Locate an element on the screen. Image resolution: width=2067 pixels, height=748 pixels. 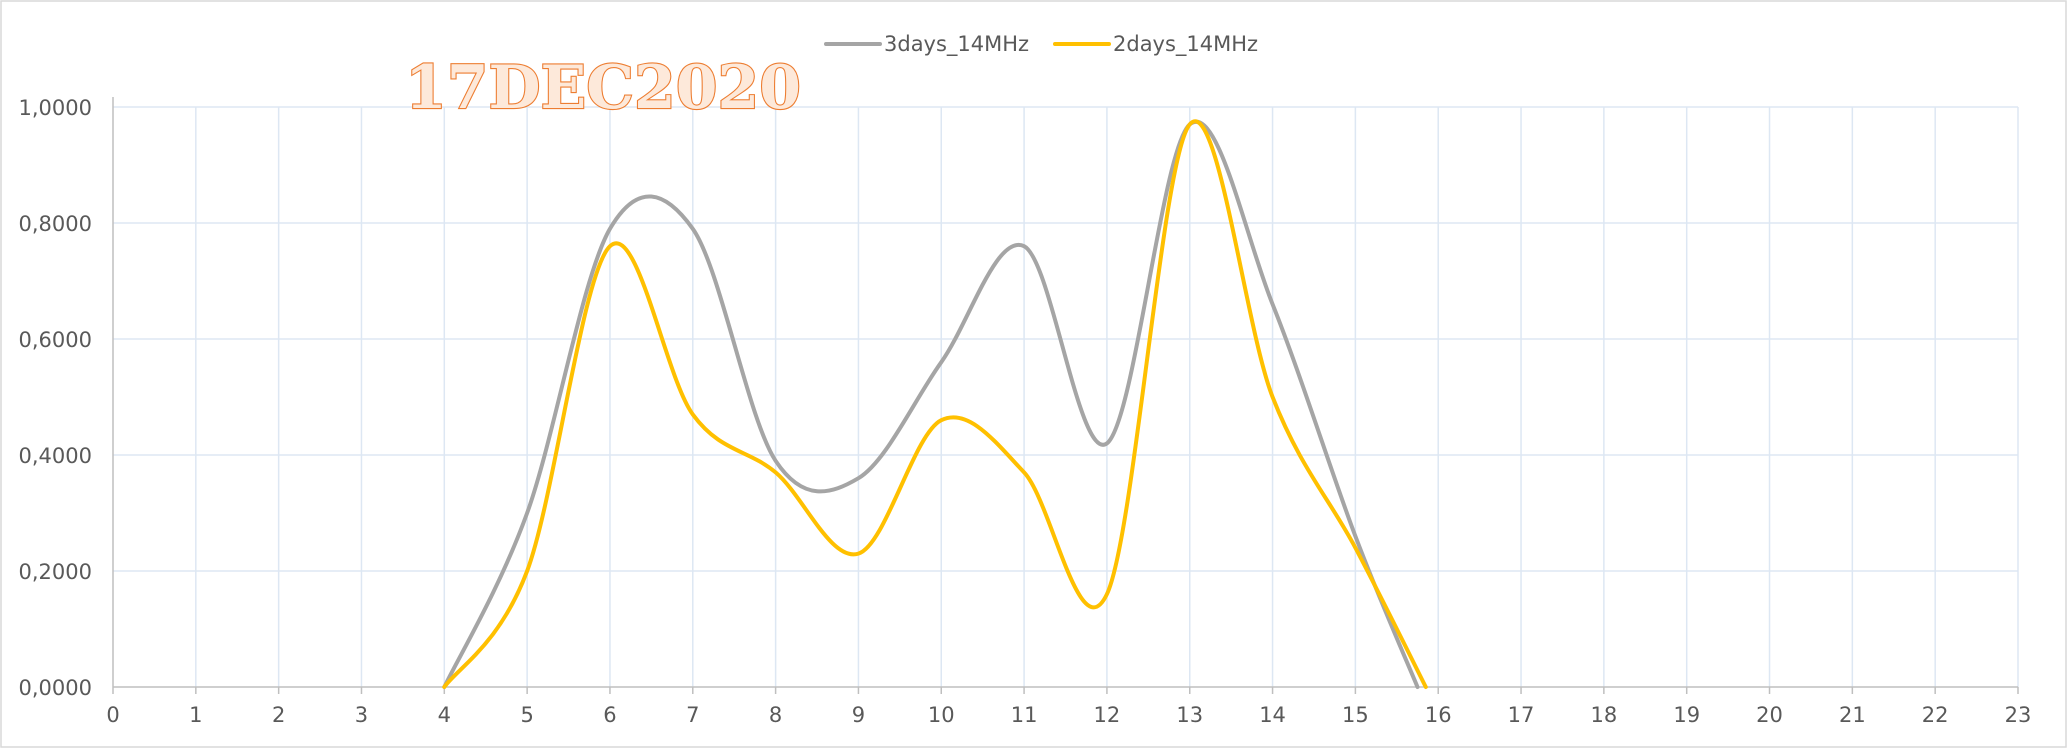
x-tick-label: 20 is located at coordinates (1769, 715).